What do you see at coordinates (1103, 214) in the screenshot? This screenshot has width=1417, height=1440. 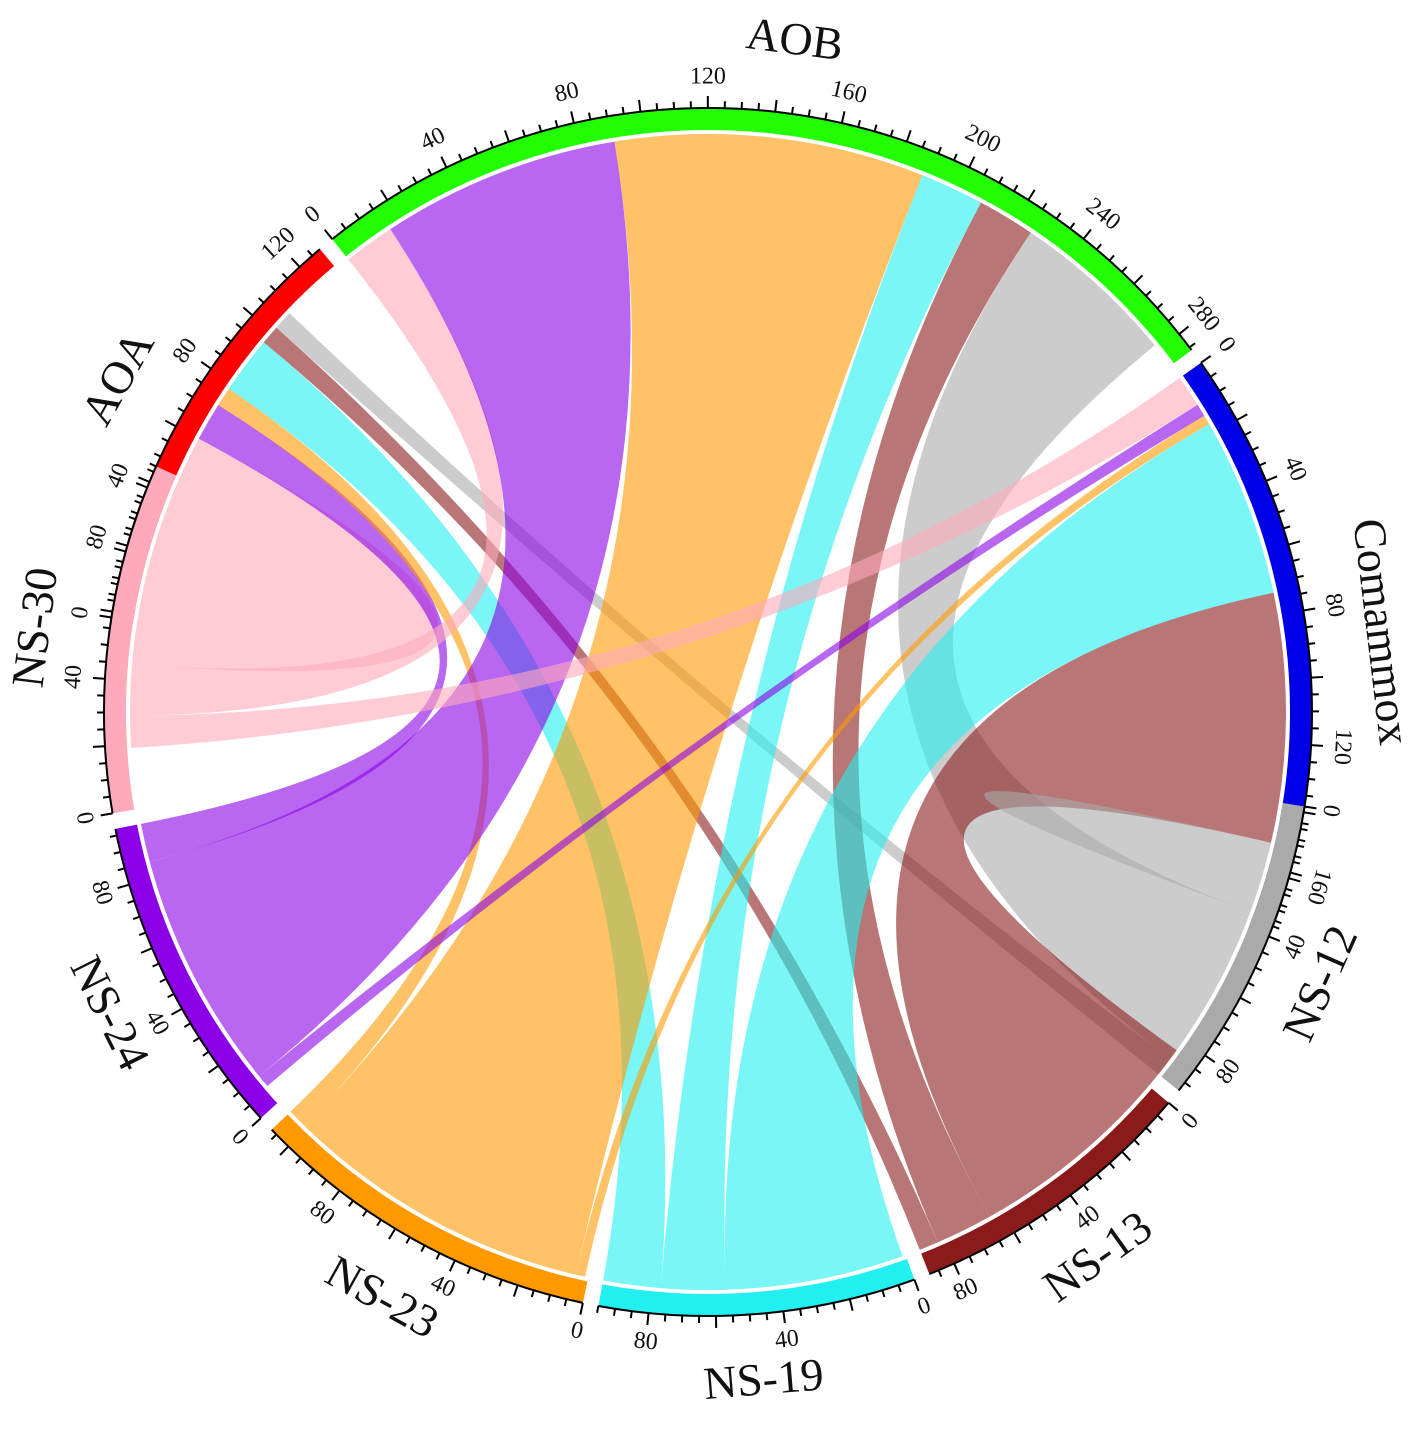 I see `tick-label: 240` at bounding box center [1103, 214].